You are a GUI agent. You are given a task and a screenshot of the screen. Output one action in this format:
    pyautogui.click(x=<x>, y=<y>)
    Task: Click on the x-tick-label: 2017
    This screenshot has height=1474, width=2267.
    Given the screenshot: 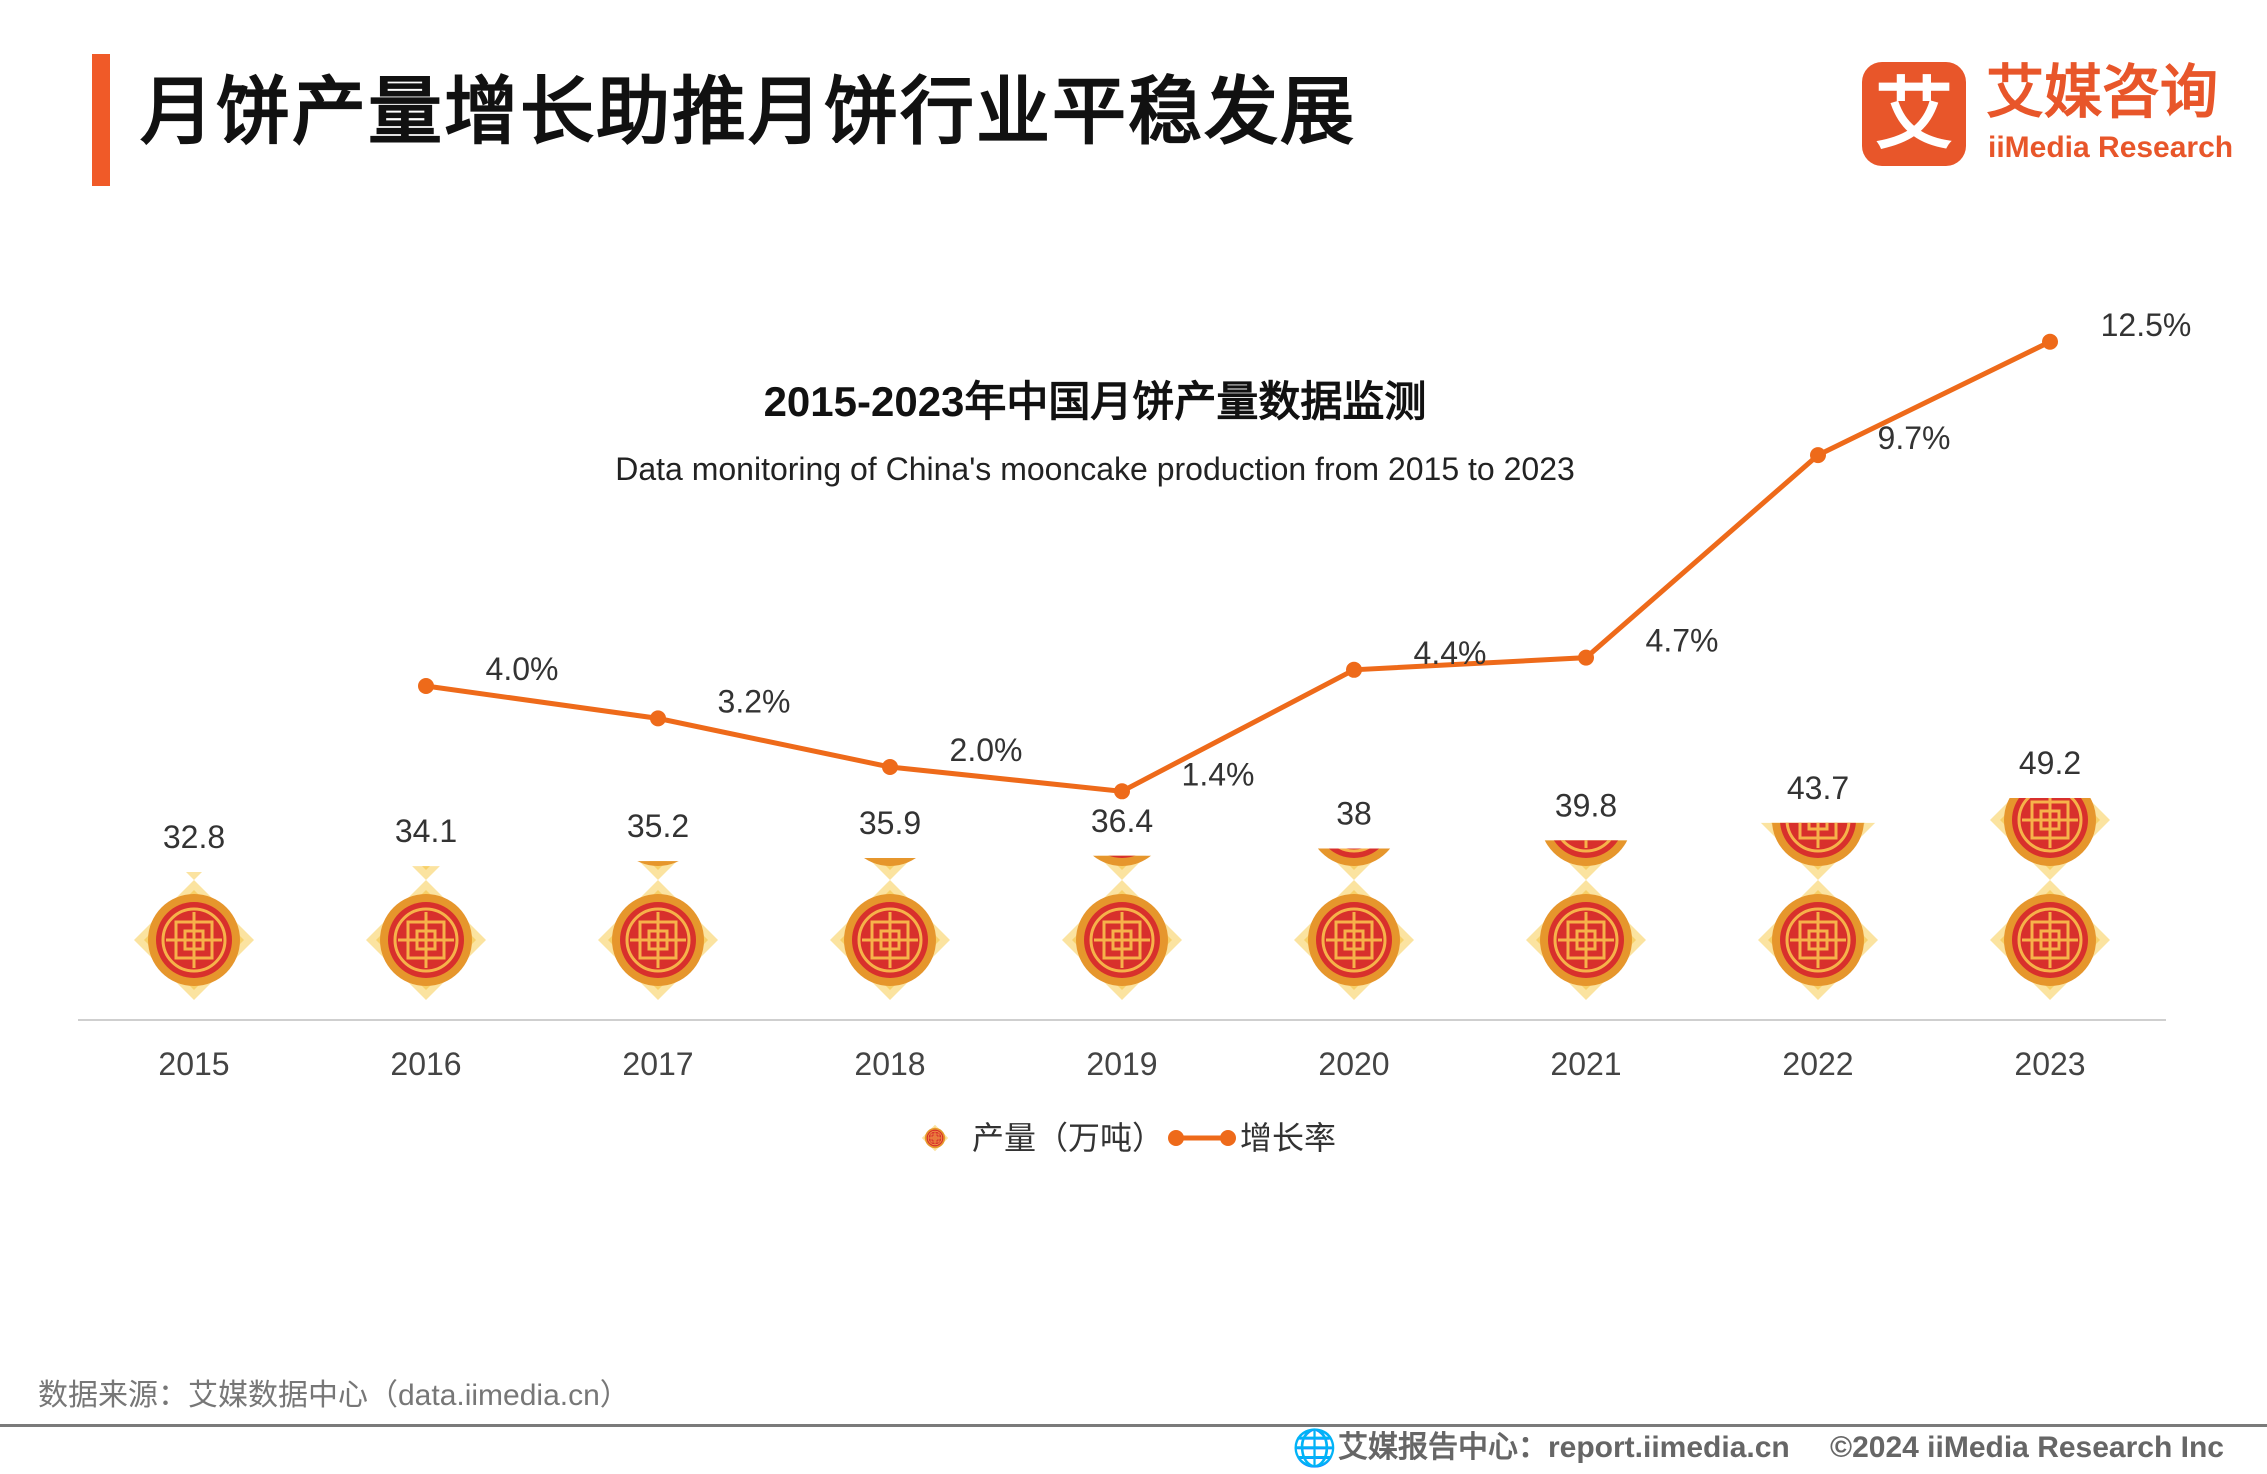 What is the action you would take?
    pyautogui.click(x=657, y=1064)
    